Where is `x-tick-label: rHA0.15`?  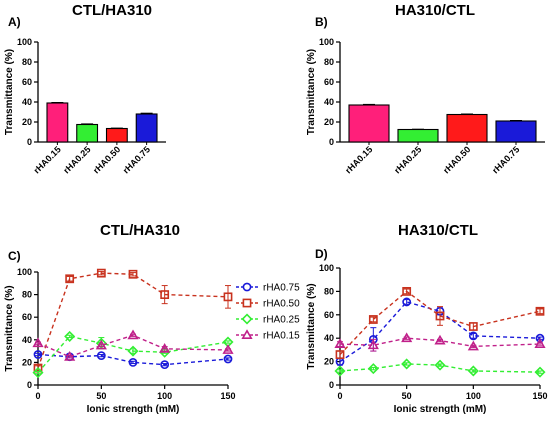
x-tick-label: rHA0.15 is located at coordinates (358, 159).